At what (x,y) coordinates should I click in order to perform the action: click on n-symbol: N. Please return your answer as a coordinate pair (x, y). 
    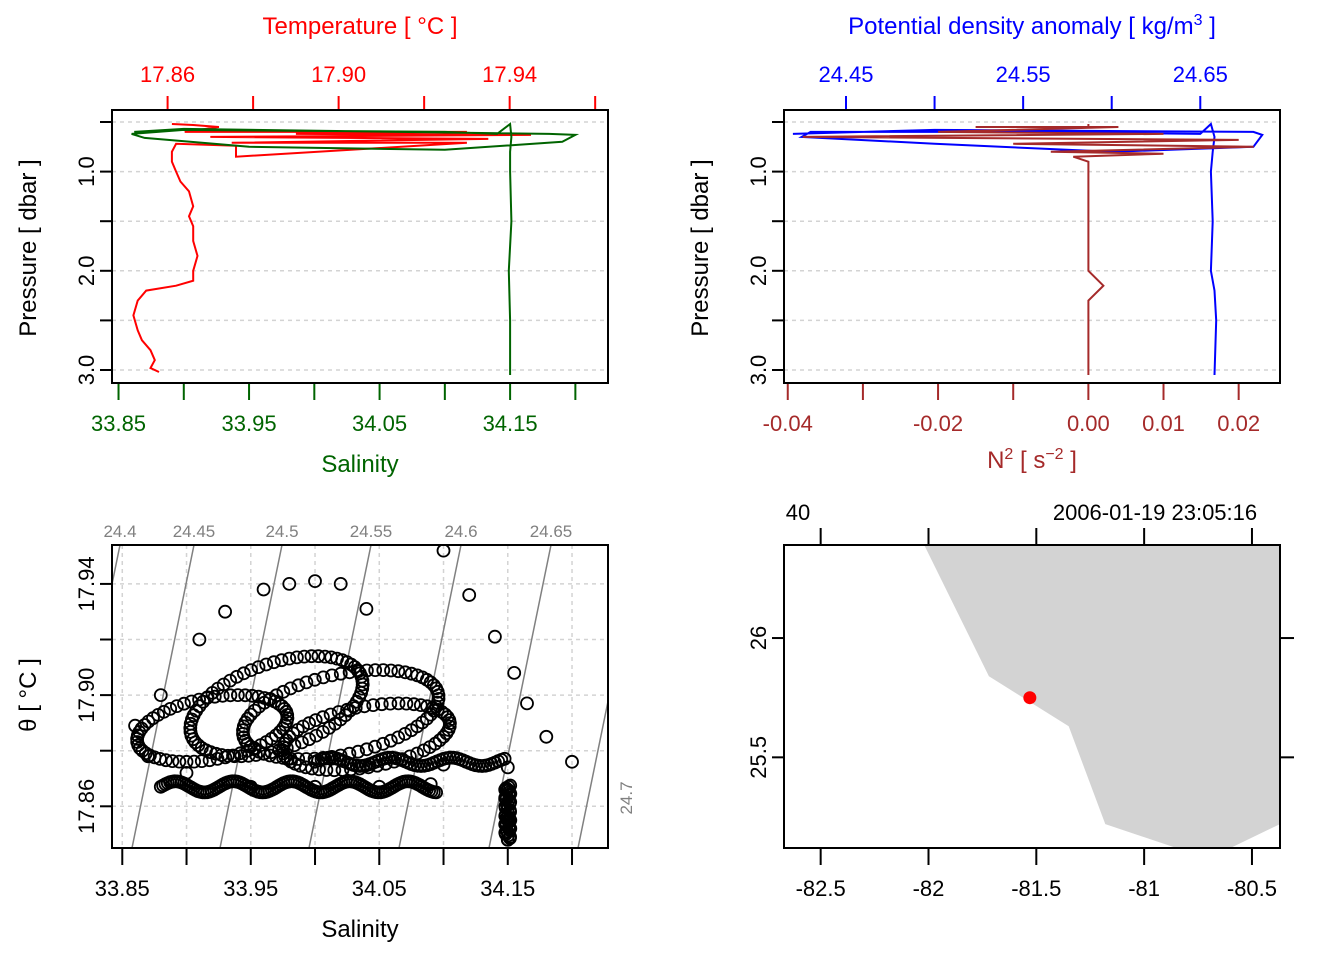
    Looking at the image, I should click on (995, 460).